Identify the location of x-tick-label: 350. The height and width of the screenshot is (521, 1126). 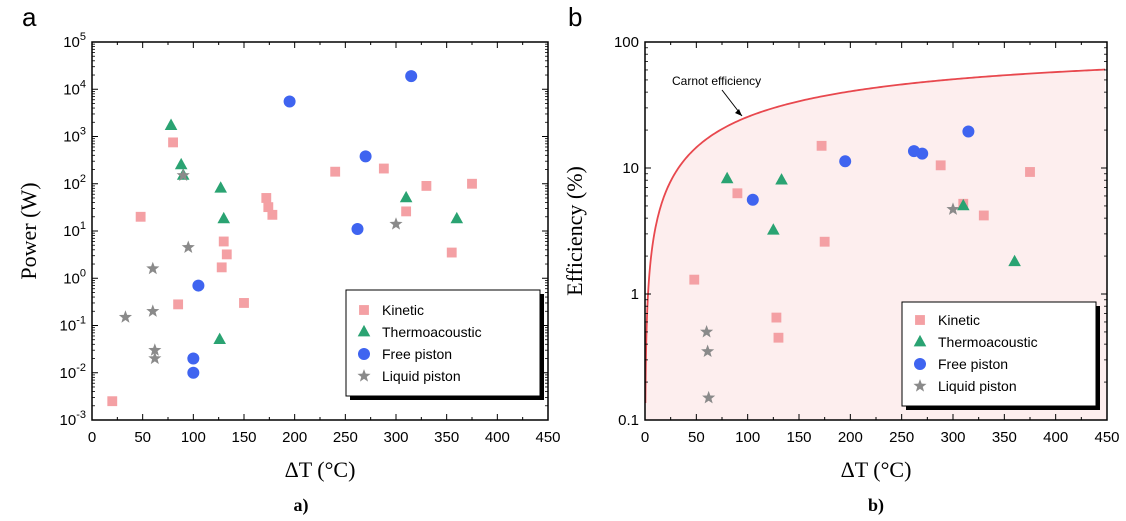
(446, 437).